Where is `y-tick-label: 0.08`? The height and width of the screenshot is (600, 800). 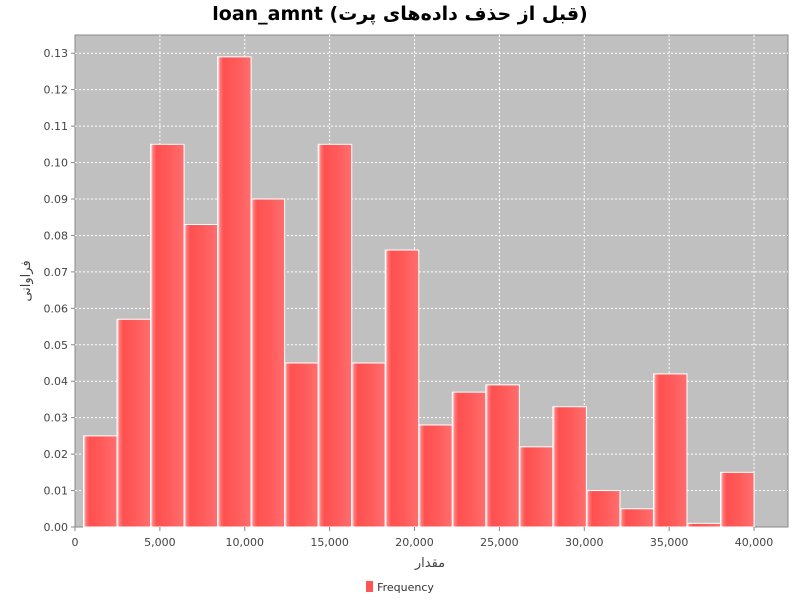
y-tick-label: 0.08 is located at coordinates (56, 235).